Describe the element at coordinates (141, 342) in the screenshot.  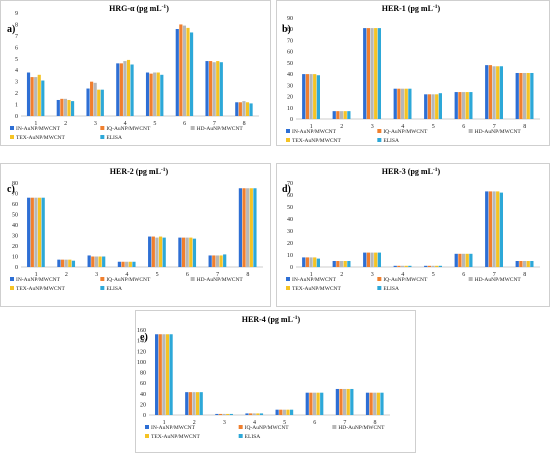
I see `y-tick-label: 140` at that location.